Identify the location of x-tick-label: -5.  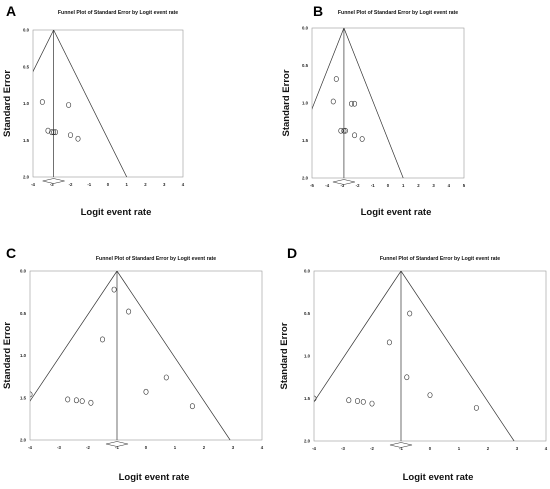
(312, 185).